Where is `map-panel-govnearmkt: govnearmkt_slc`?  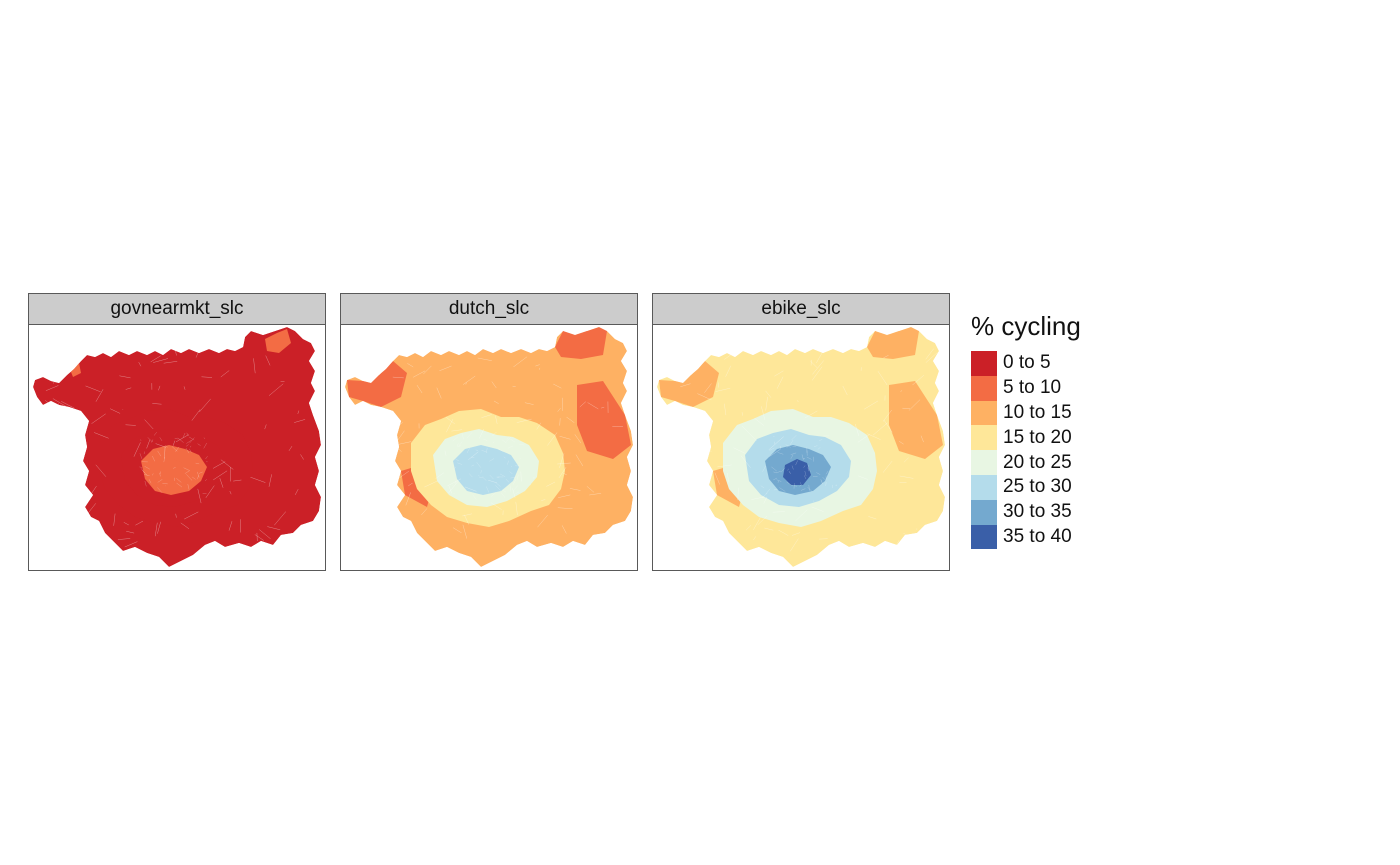
map-panel-govnearmkt: govnearmkt_slc is located at coordinates (177, 432).